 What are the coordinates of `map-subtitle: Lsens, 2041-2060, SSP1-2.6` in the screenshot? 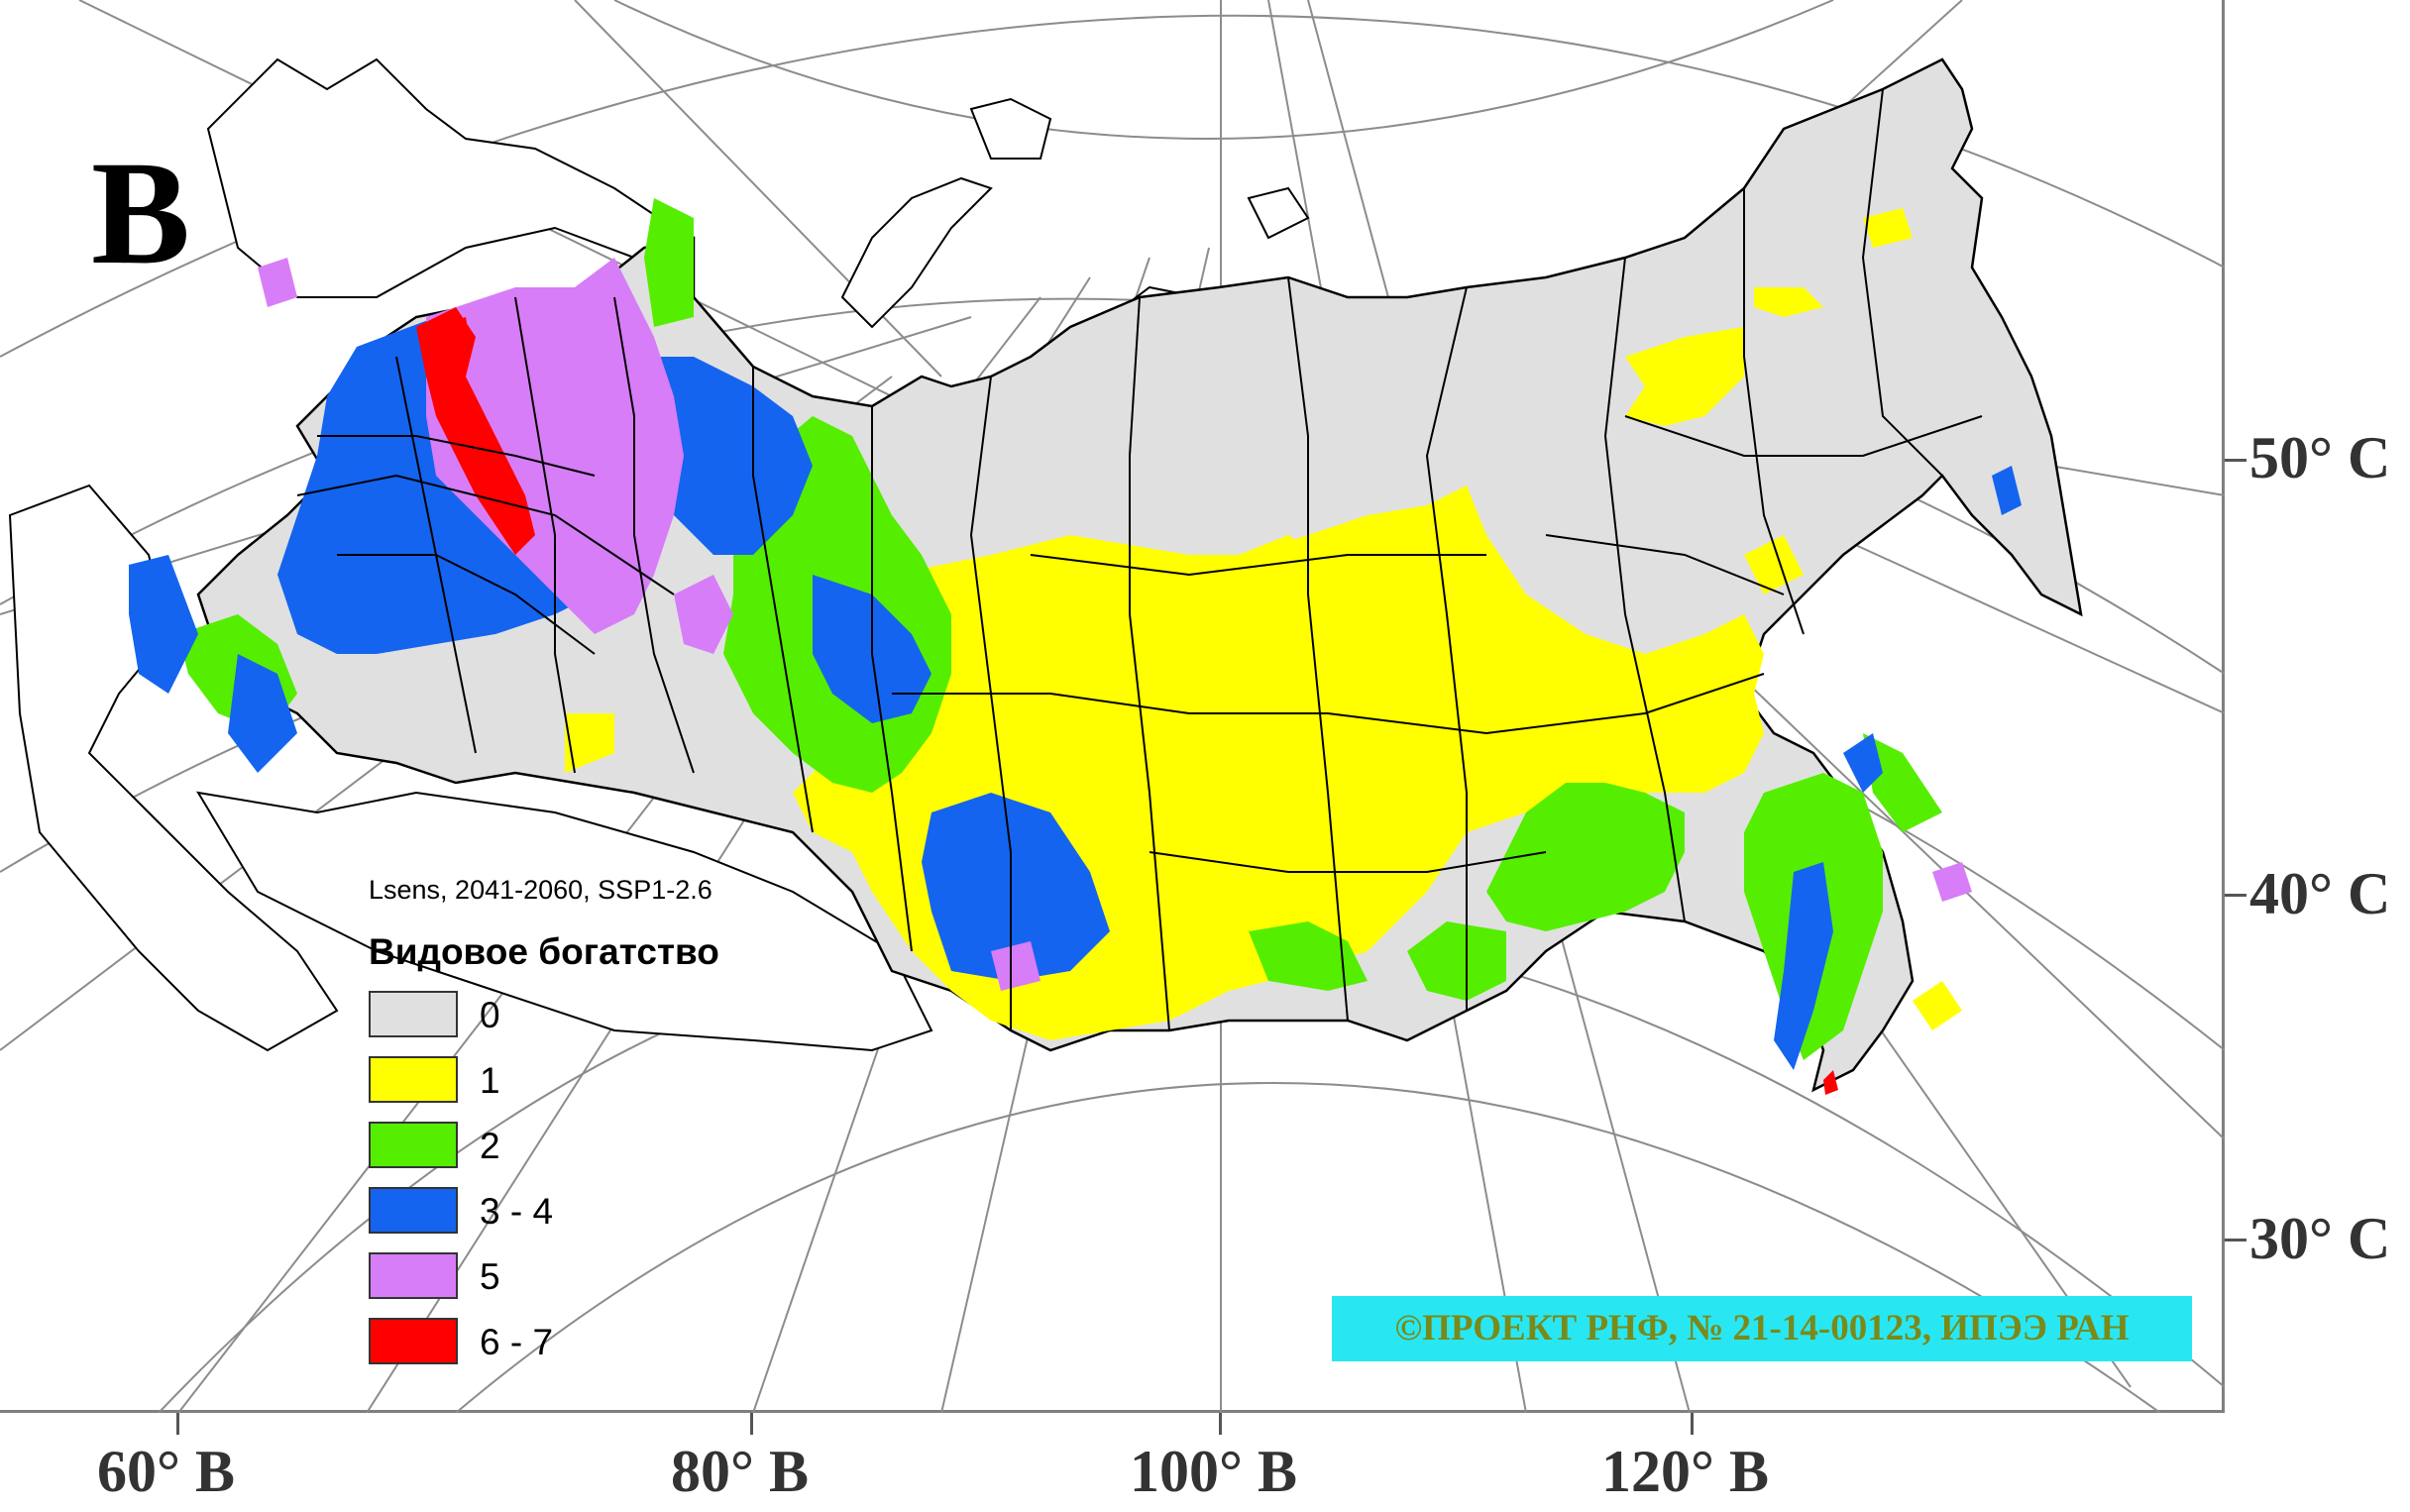 It's located at (540, 890).